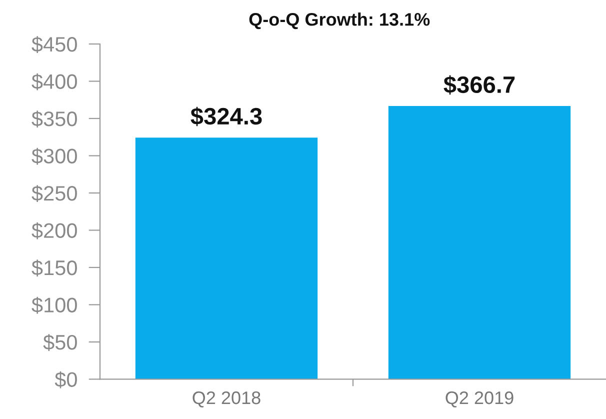  Describe the element at coordinates (54, 305) in the screenshot. I see `y-tick-label: $100` at that location.